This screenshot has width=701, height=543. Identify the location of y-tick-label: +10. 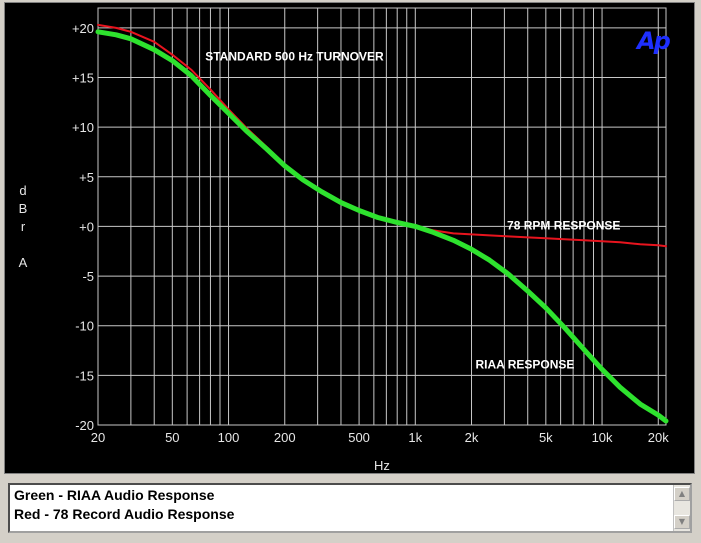
(83, 127).